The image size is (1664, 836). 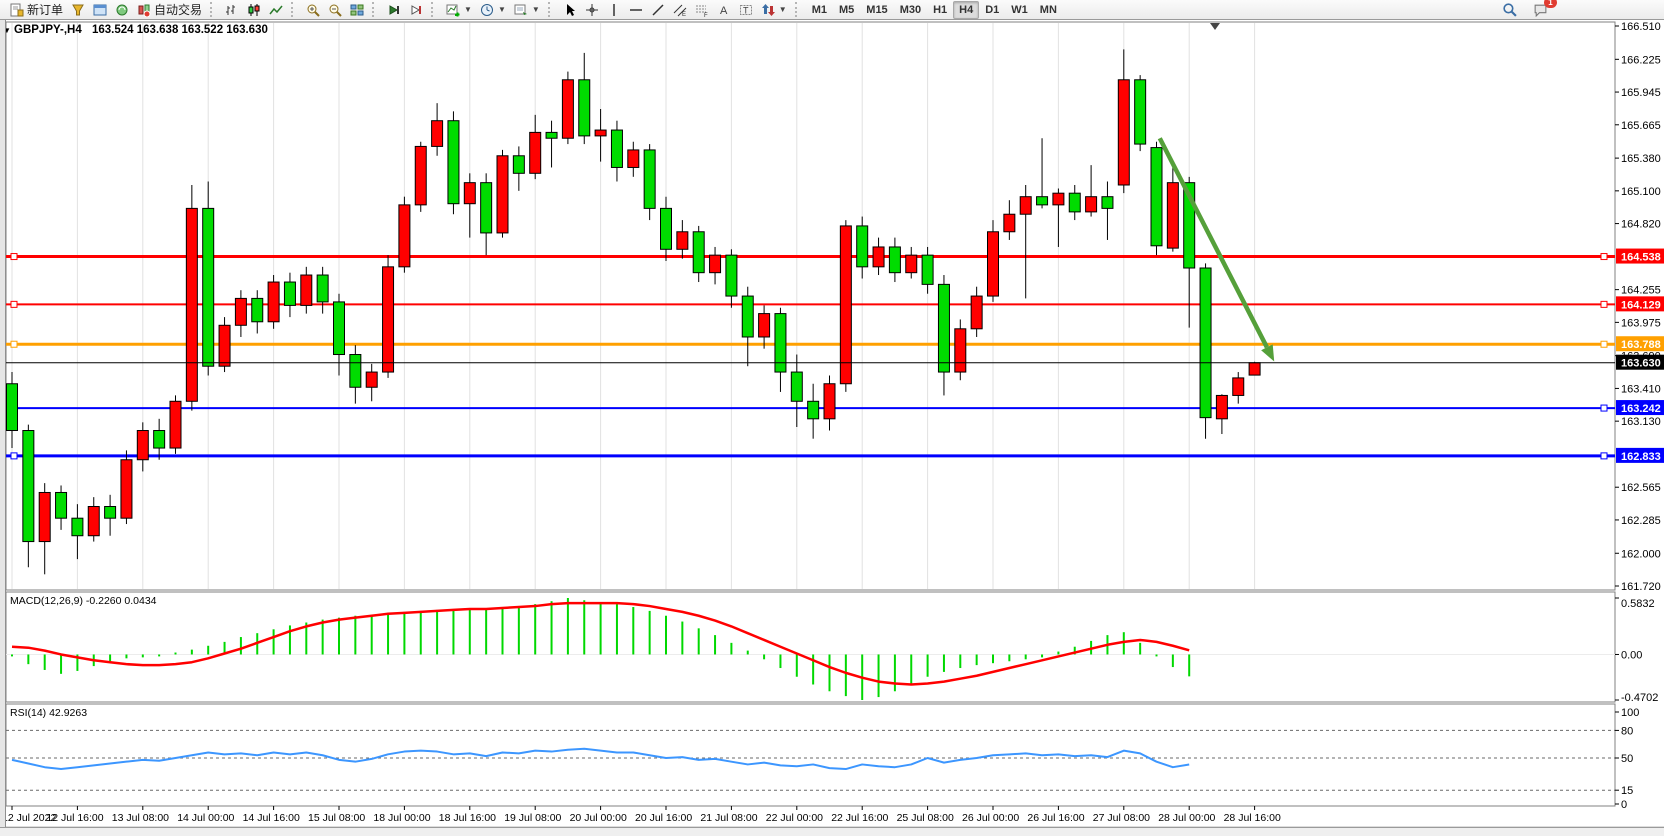 I want to click on time-tick: 28 Jul 00:00, so click(x=1186, y=818).